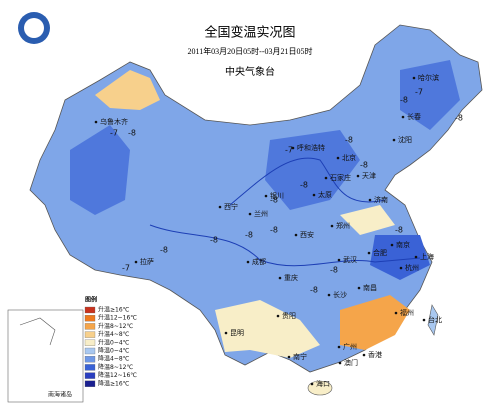 The image size is (500, 407). I want to click on city-label: 武汉, so click(350, 259).